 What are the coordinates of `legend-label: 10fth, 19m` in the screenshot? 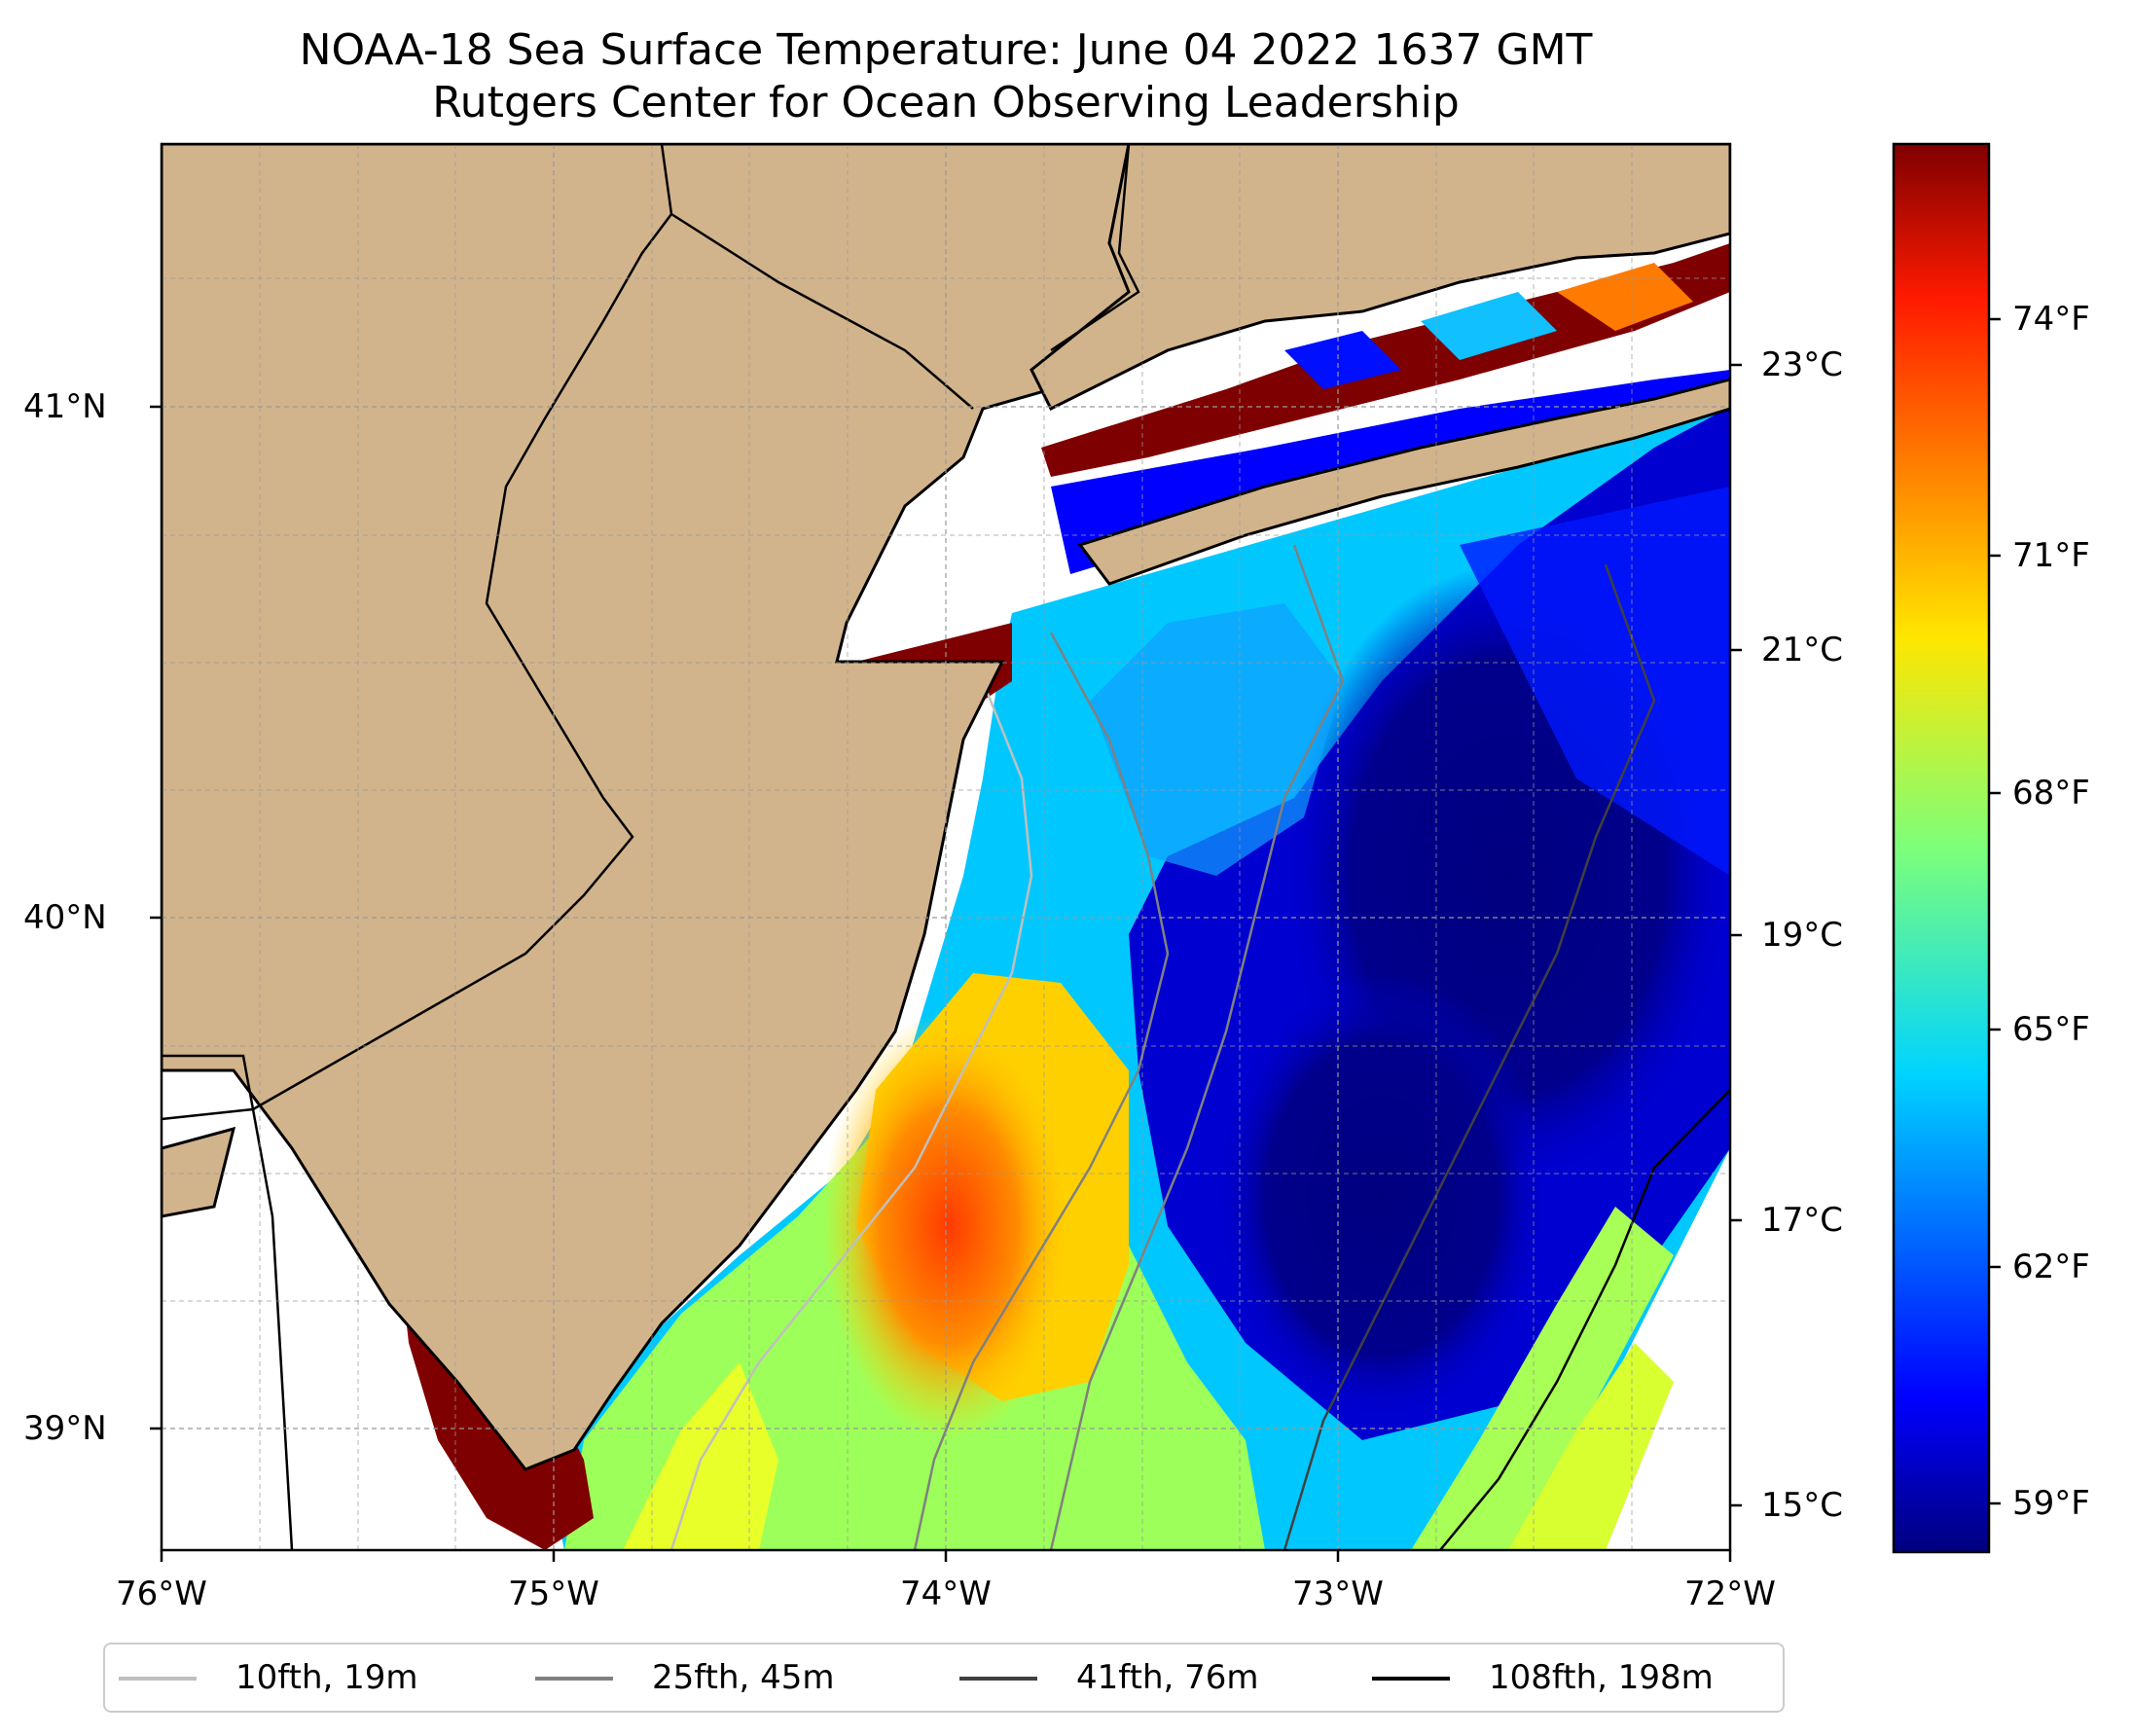 It's located at (326, 1678).